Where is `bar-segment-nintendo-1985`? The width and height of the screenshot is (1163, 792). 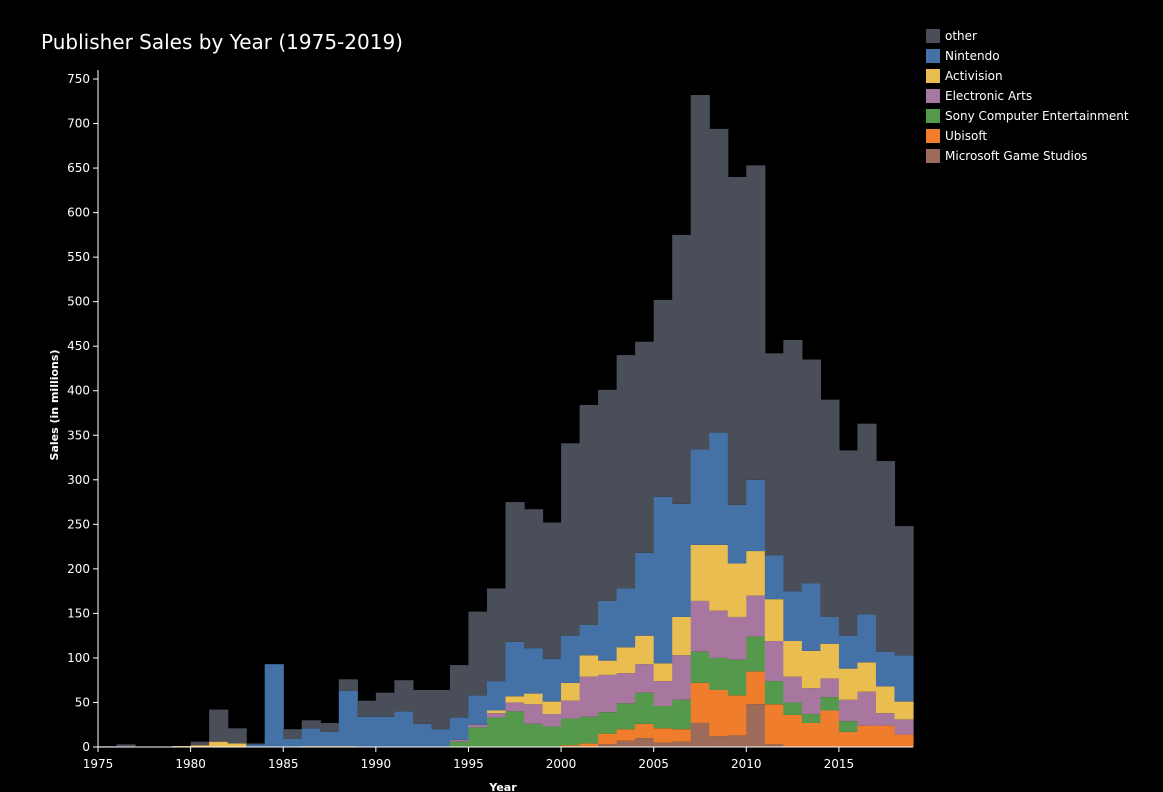
bar-segment-nintendo-1985 is located at coordinates (274, 705).